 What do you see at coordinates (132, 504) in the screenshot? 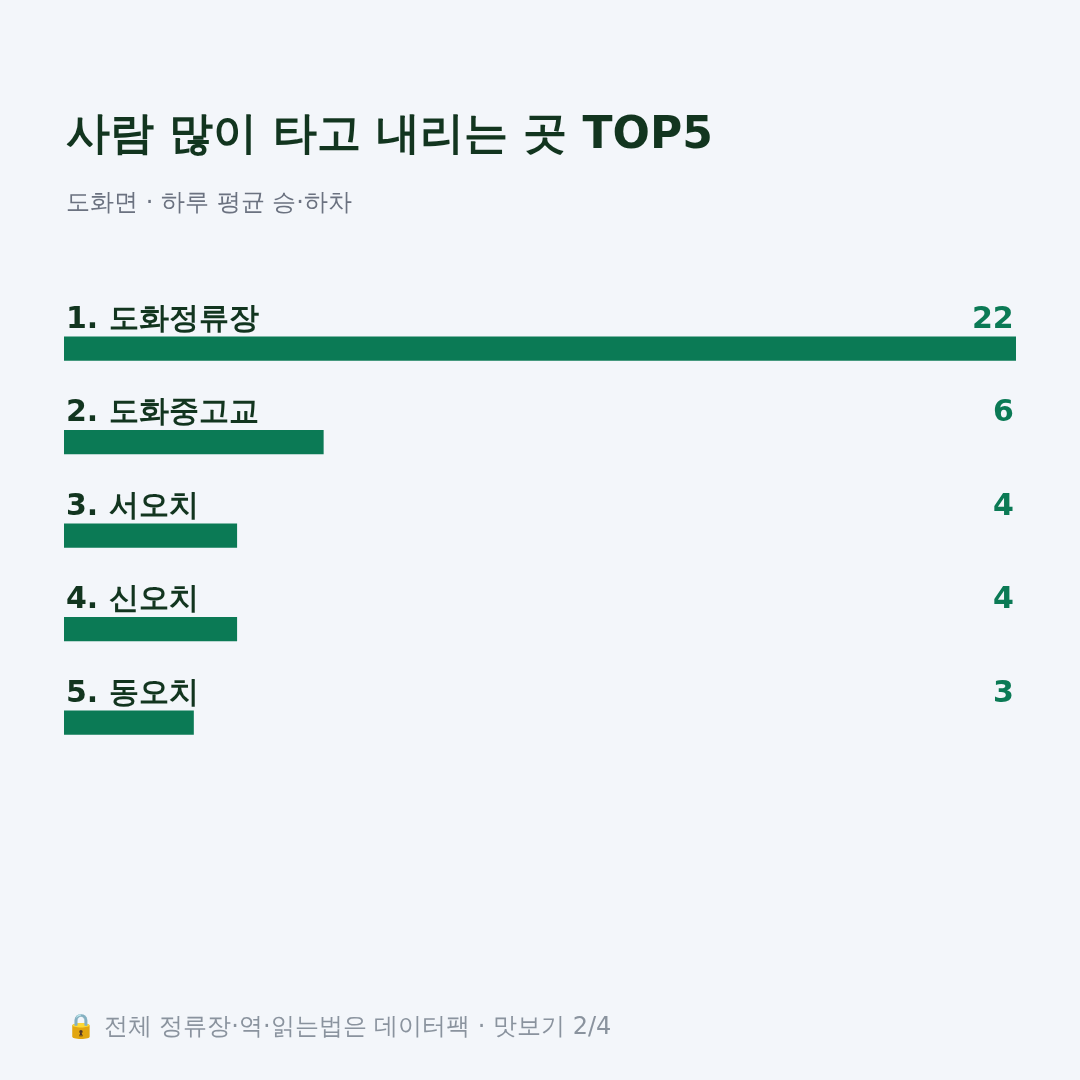
I see `y-tick-label: 3. 서오치` at bounding box center [132, 504].